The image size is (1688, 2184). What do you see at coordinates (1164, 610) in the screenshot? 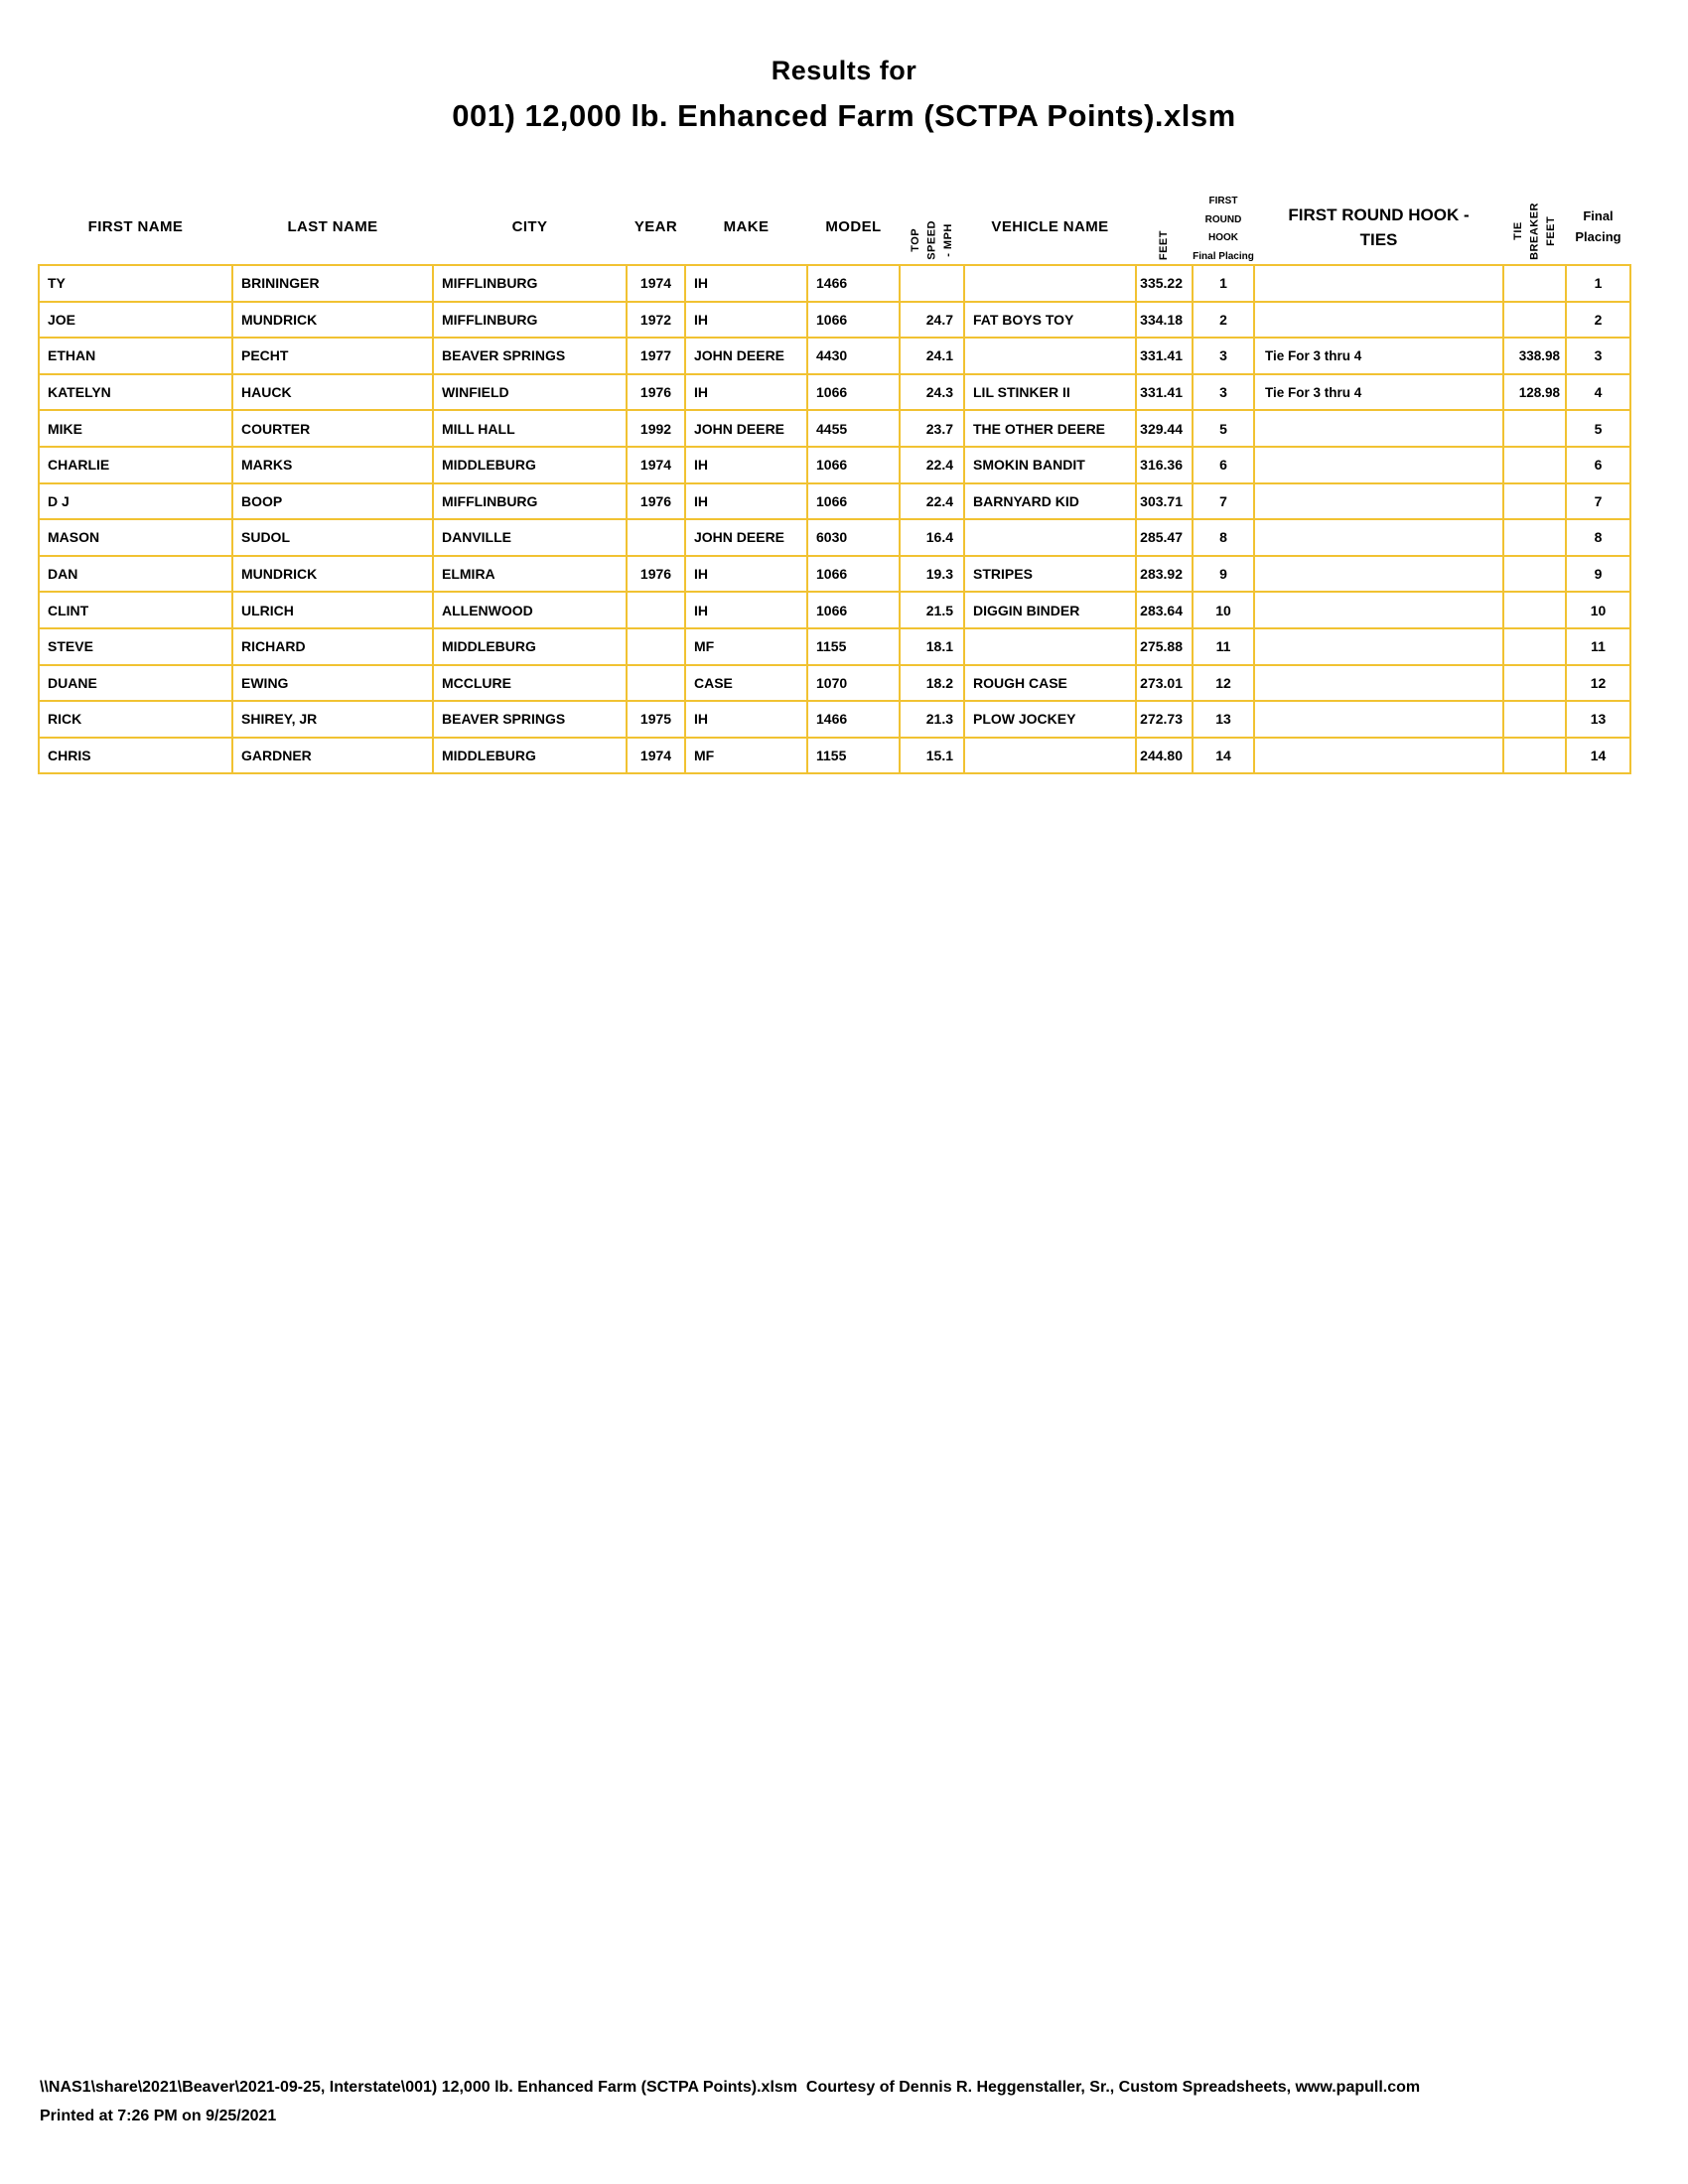
I see `cell-feet: 283.64` at bounding box center [1164, 610].